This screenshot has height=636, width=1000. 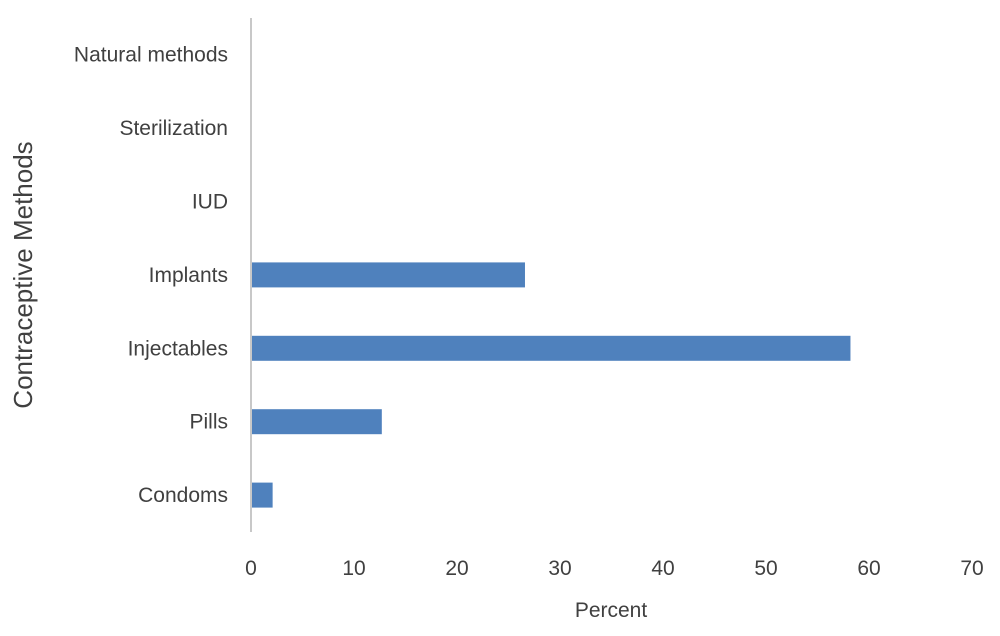 What do you see at coordinates (208, 422) in the screenshot?
I see `category-label-pills: Pills` at bounding box center [208, 422].